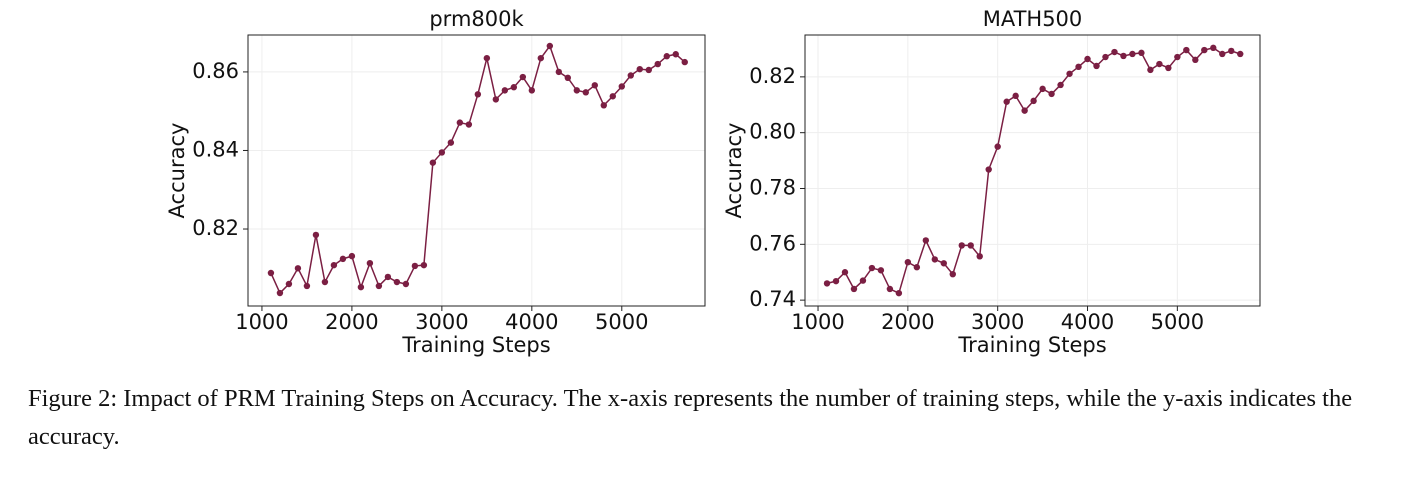 The width and height of the screenshot is (1420, 482). I want to click on chart-title: MATH500, so click(1033, 19).